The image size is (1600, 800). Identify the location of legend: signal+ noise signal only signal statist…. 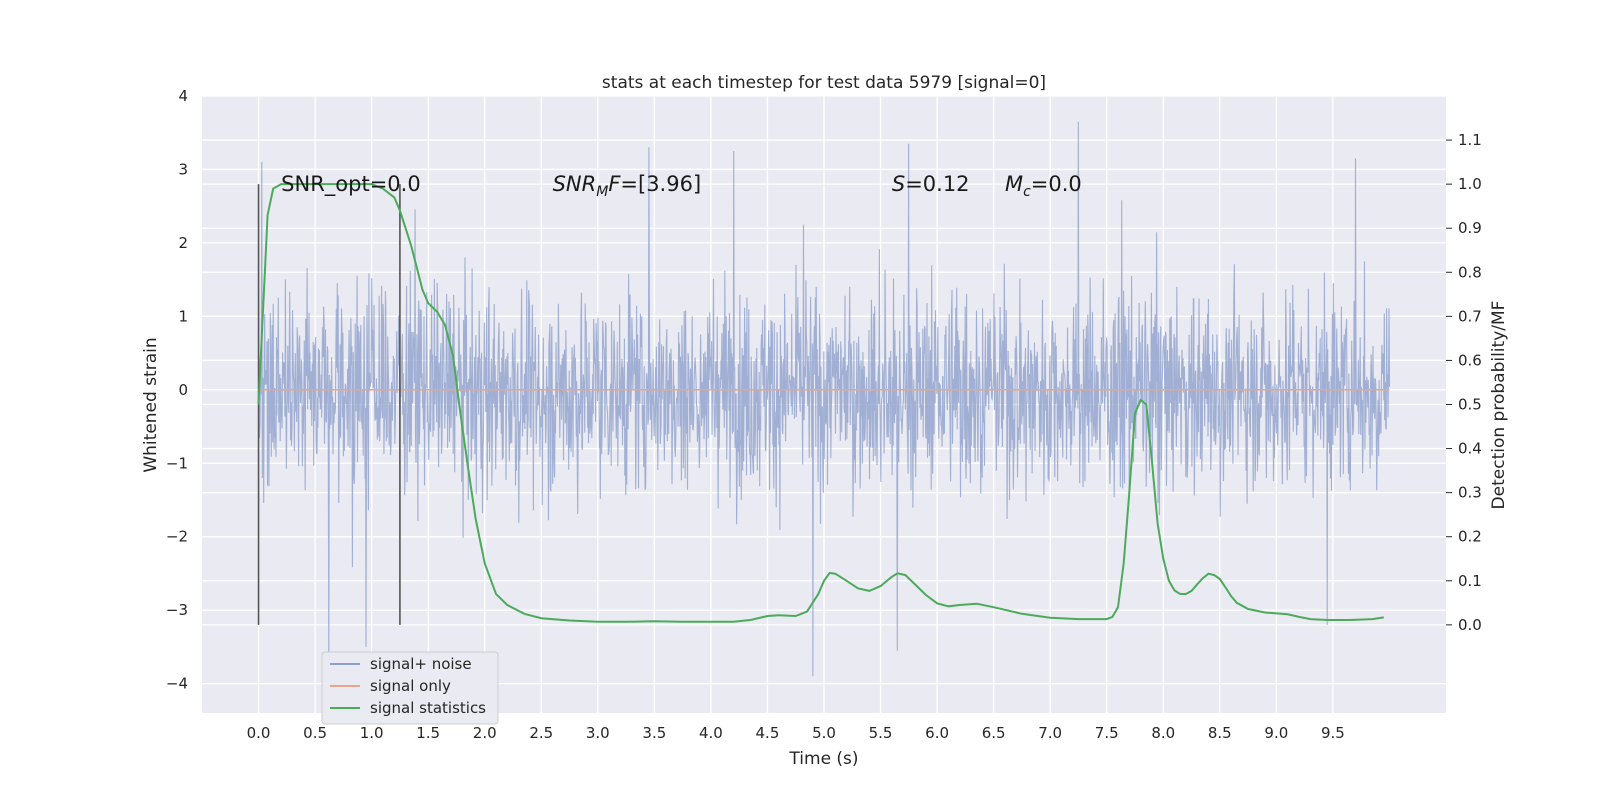
(410, 688).